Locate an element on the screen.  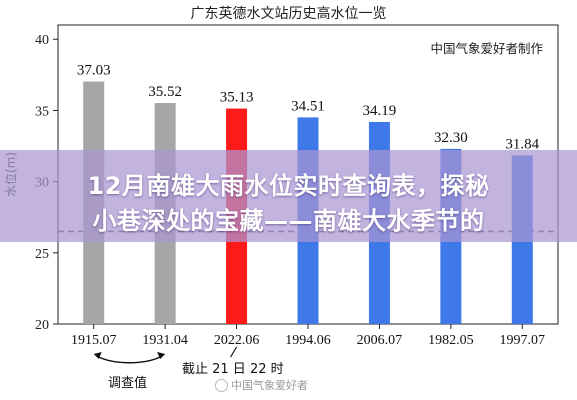
x-tick-label: 1915.07 is located at coordinates (94, 340).